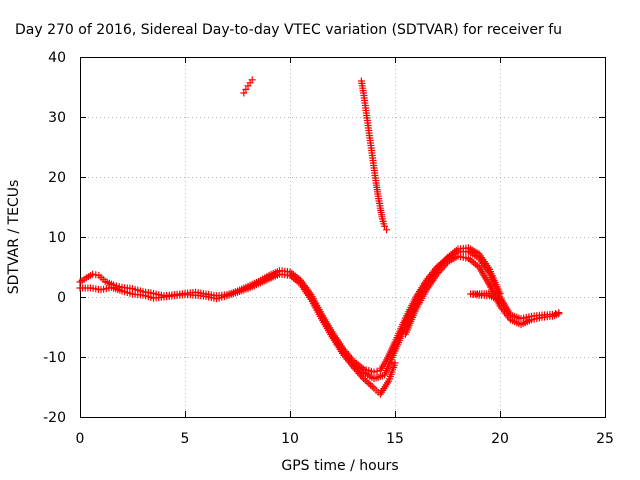 This screenshot has height=480, width=640. Describe the element at coordinates (395, 439) in the screenshot. I see `x-tick-label: 15` at that location.